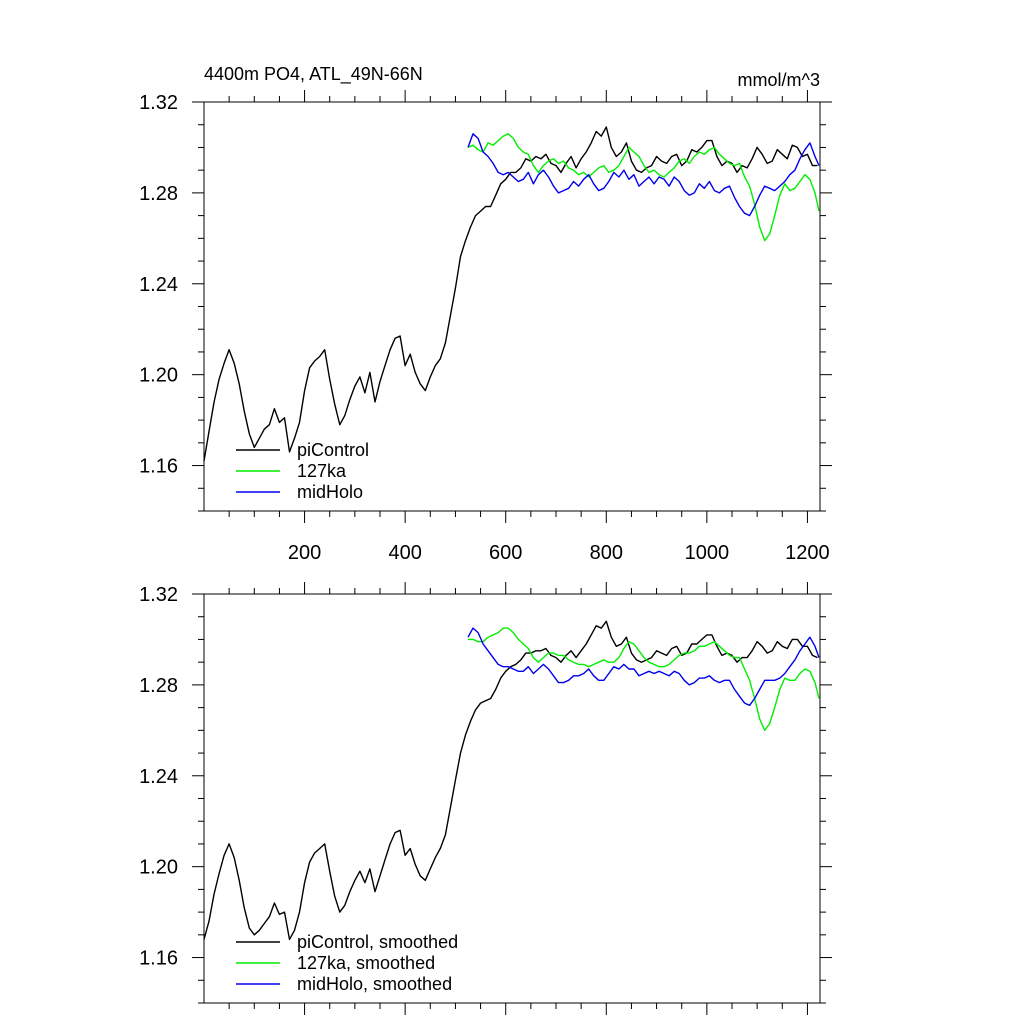 The height and width of the screenshot is (1024, 1024). Describe the element at coordinates (505, 553) in the screenshot. I see `x-tick-label: 600` at that location.